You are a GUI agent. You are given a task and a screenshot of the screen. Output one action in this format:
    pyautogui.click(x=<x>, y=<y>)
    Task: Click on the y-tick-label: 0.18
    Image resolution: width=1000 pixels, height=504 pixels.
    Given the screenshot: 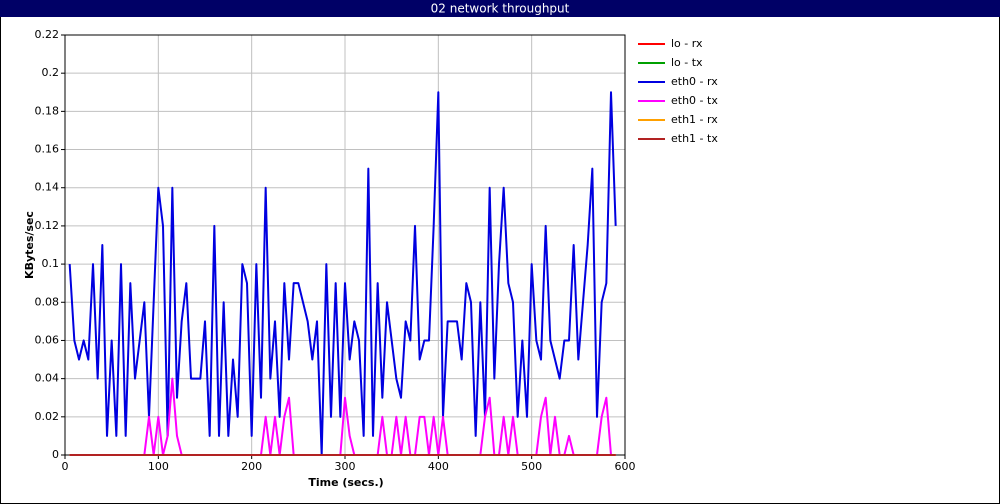 What is the action you would take?
    pyautogui.click(x=47, y=110)
    